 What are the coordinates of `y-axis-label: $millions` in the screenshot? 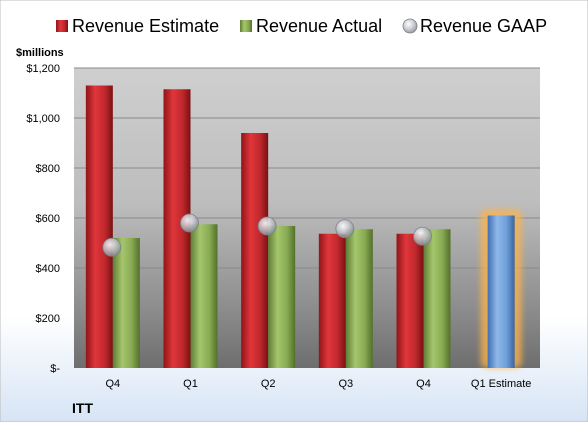 It's located at (40, 53).